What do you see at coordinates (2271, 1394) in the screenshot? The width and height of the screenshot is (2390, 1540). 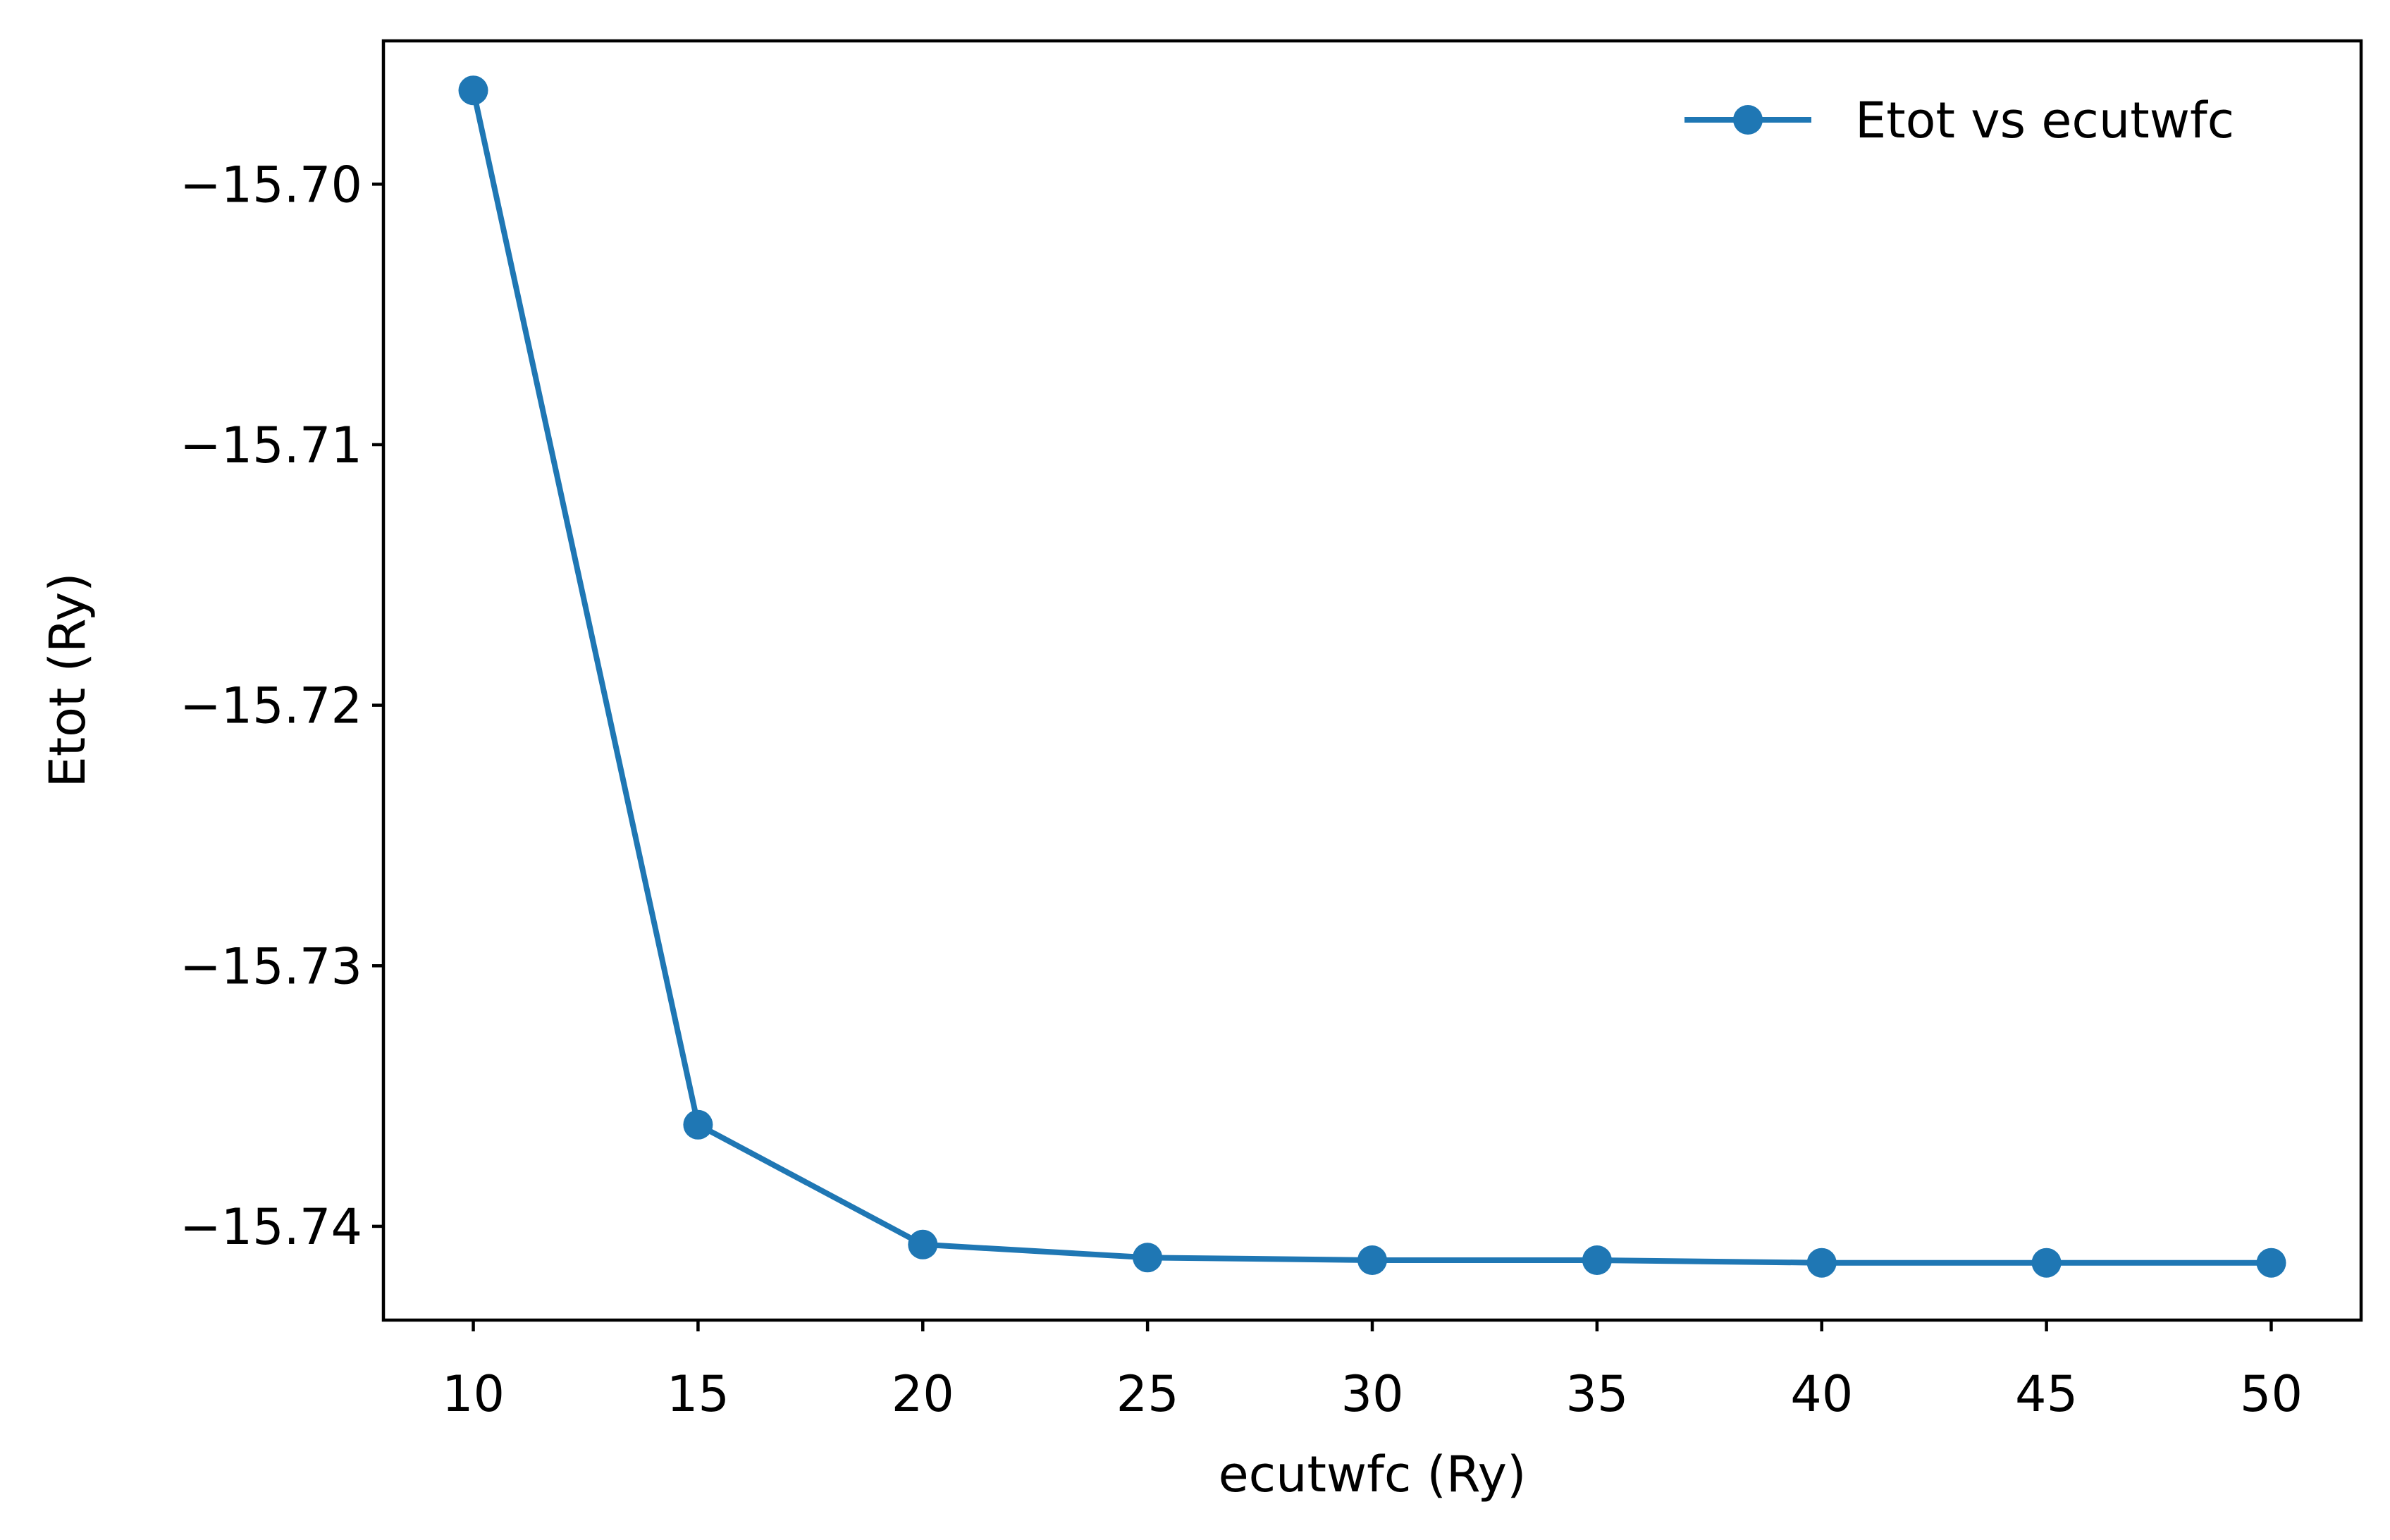 I see `x-tick-label: 50` at bounding box center [2271, 1394].